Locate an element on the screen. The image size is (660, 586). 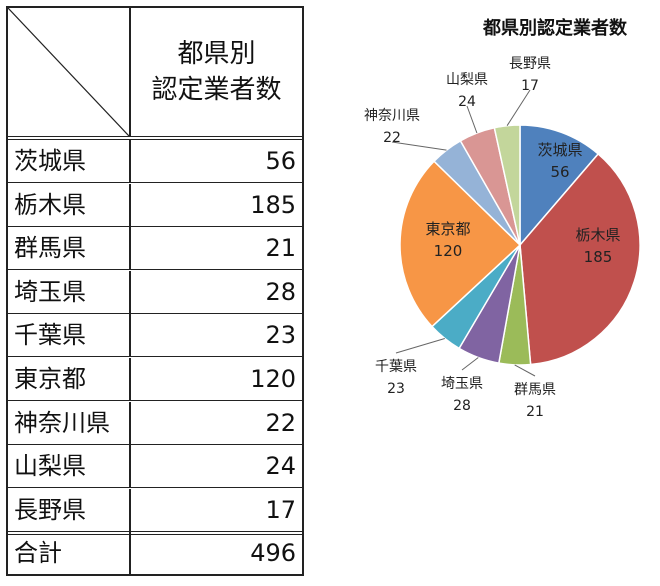
slice-label-value: 22 is located at coordinates (392, 138).